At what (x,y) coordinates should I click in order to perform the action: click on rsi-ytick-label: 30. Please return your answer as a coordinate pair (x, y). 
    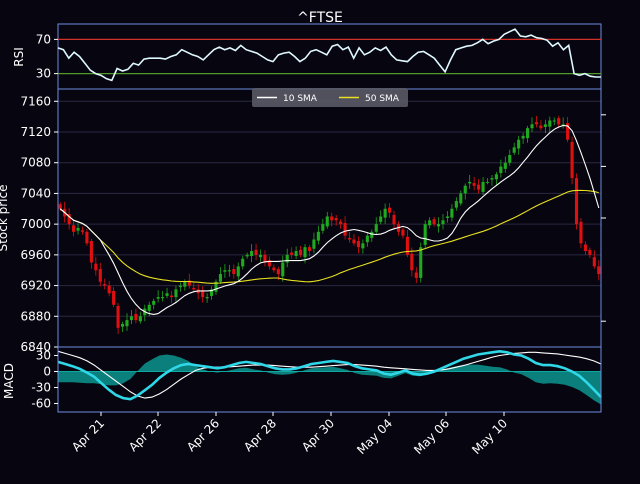
    Looking at the image, I should click on (43, 74).